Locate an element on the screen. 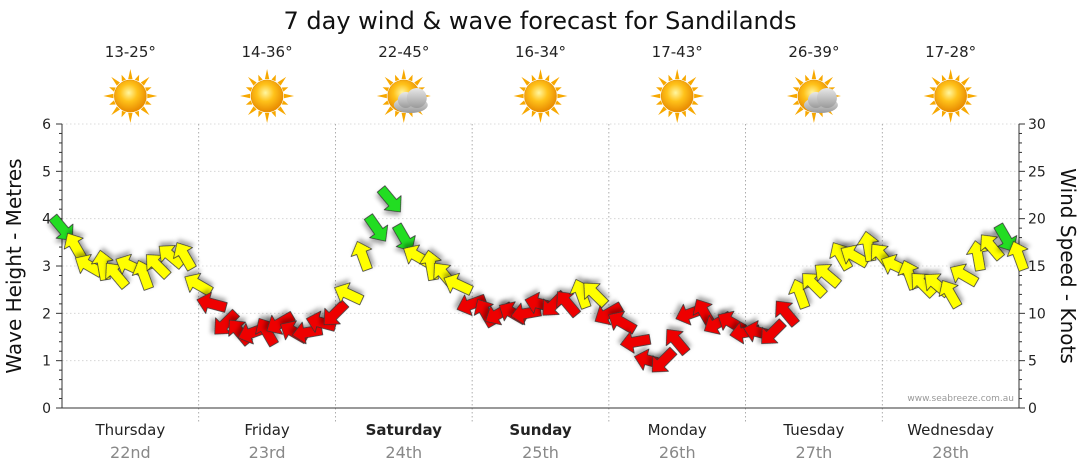 This screenshot has width=1080, height=475. sun-disc is located at coordinates (130, 96).